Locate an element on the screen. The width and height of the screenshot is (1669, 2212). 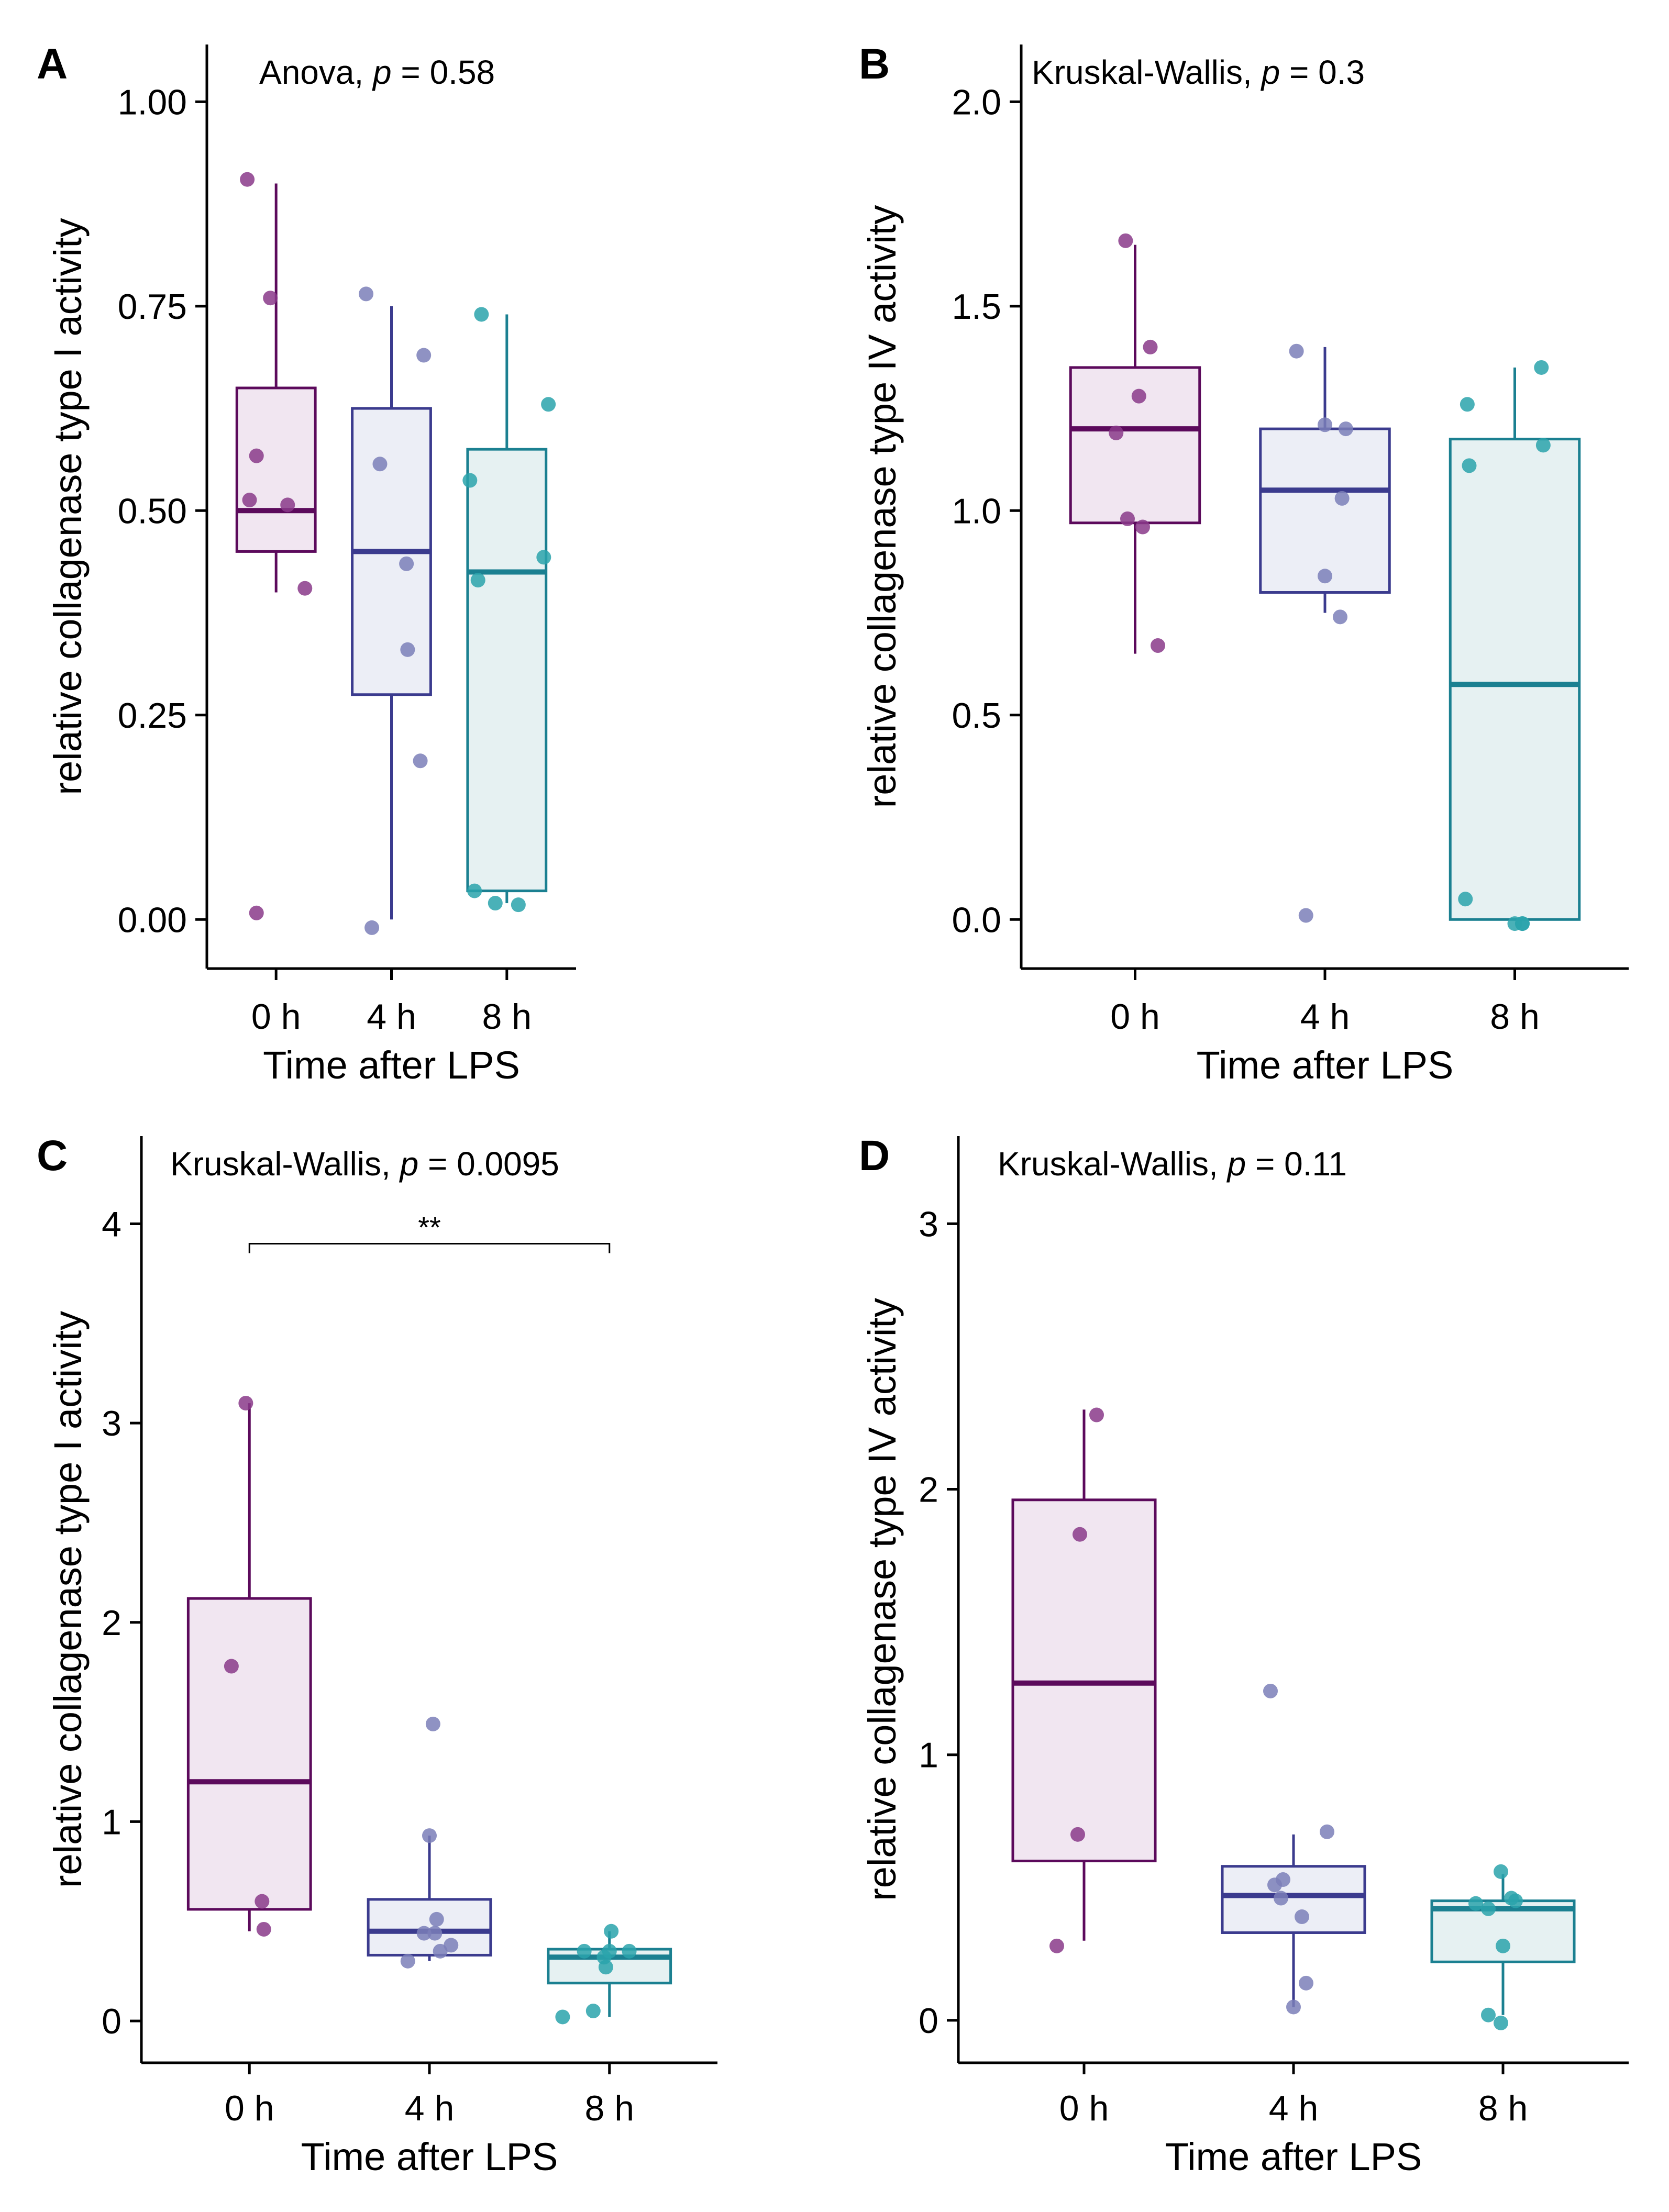
p-value: = 0.0095 is located at coordinates (488, 1164).